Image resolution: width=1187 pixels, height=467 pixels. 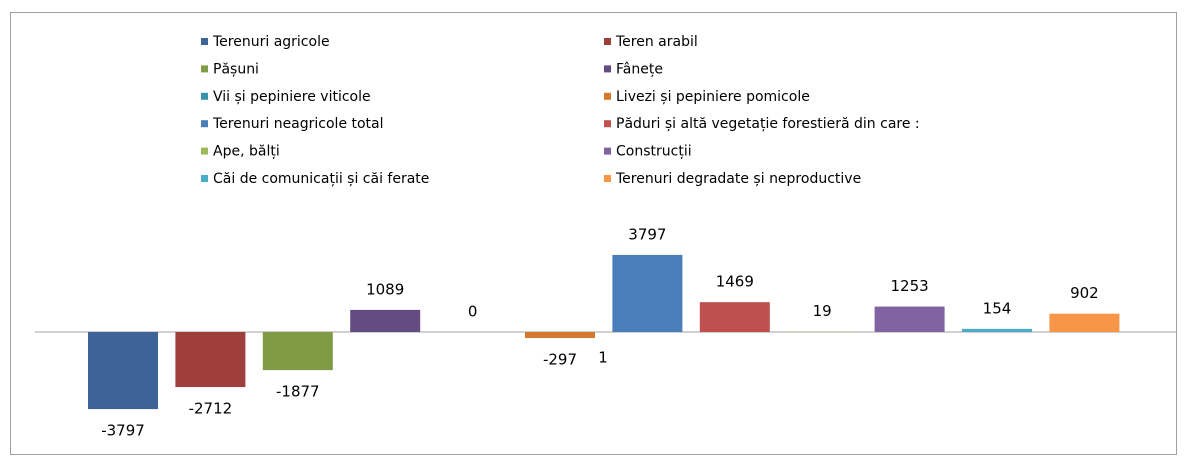 I want to click on legend-label: Căi de comunicații și căi ferate, so click(x=321, y=179).